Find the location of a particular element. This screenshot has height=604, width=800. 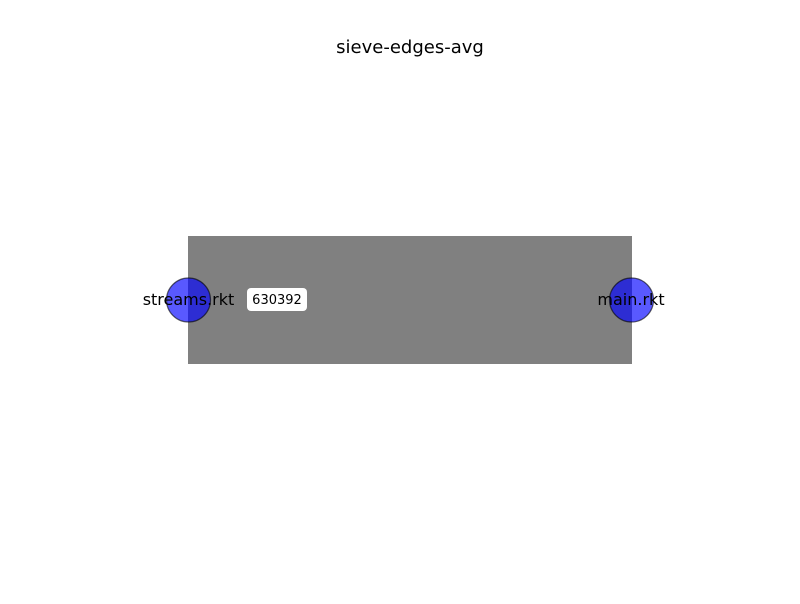

node-label-streams: streams.rkt is located at coordinates (189, 299).